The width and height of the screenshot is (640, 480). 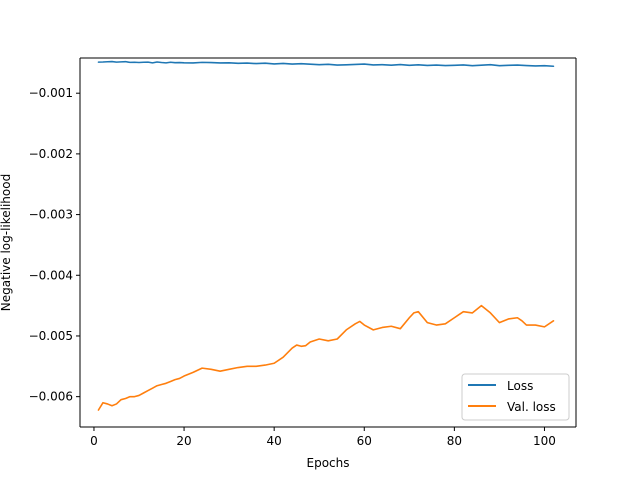 What do you see at coordinates (51, 336) in the screenshot?
I see `y-tick-label: −0.005` at bounding box center [51, 336].